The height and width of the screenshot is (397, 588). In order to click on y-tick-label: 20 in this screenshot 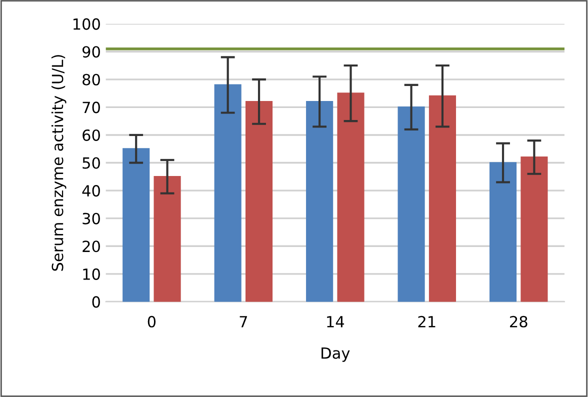, I will do `click(91, 246)`.